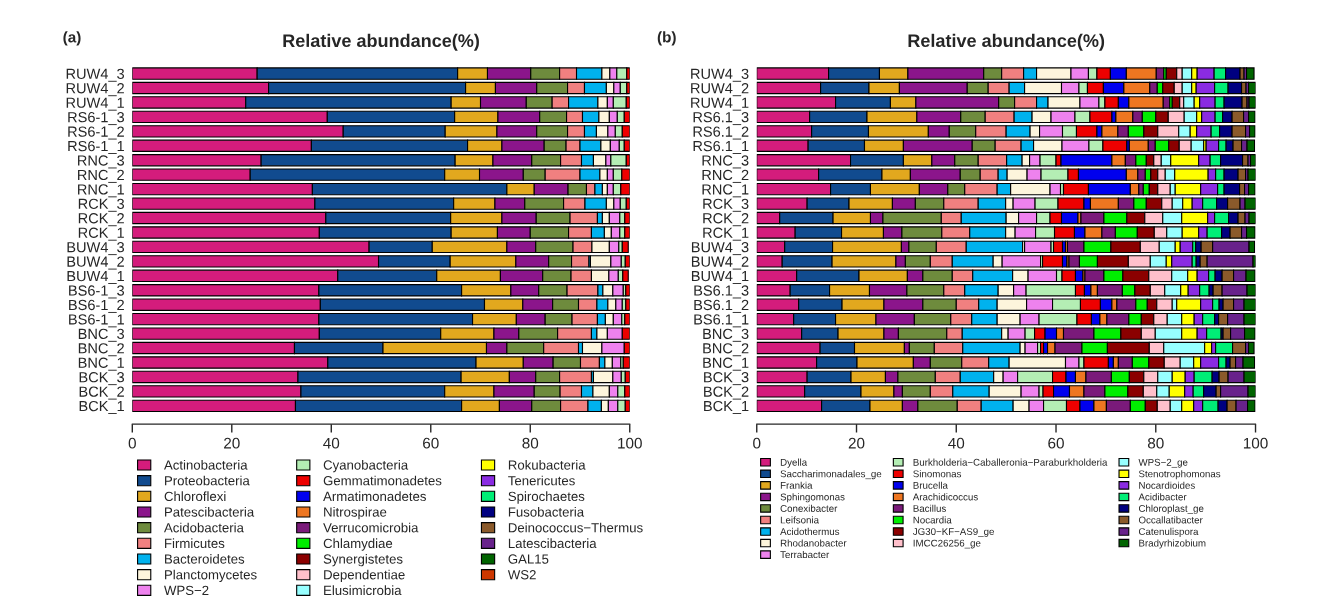  What do you see at coordinates (721, 147) in the screenshot?
I see `y-tick-label: RS6.1_1` at bounding box center [721, 147].